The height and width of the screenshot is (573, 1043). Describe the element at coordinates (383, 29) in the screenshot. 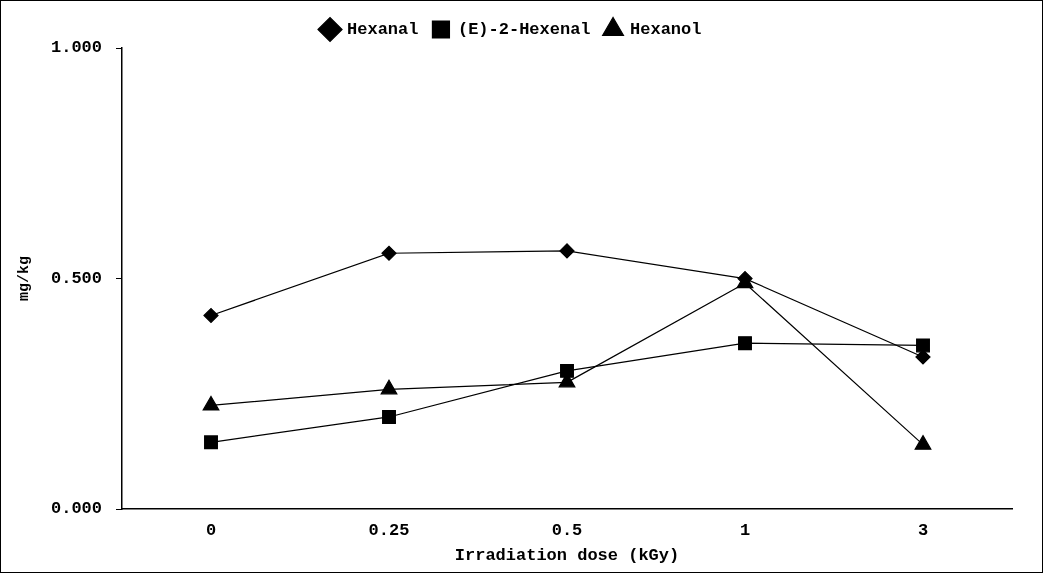

I see `legend-label: Hexanal` at that location.